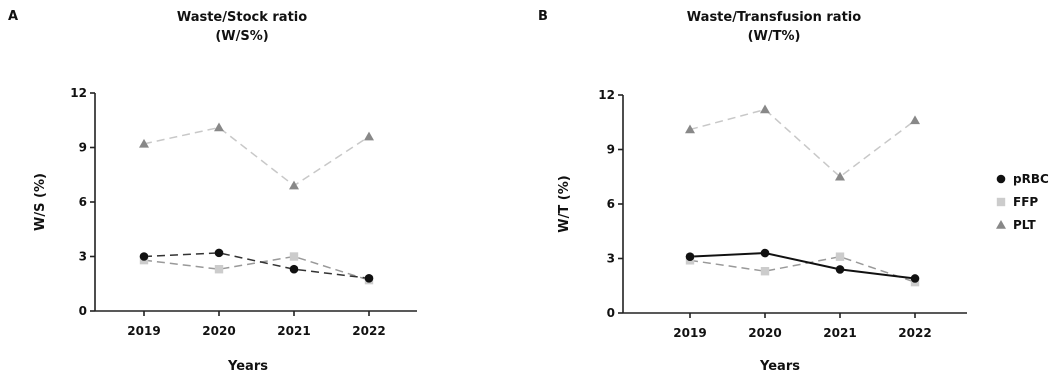  Describe the element at coordinates (242, 17) in the screenshot. I see `chart-title: Waste/Stock ratio` at that location.